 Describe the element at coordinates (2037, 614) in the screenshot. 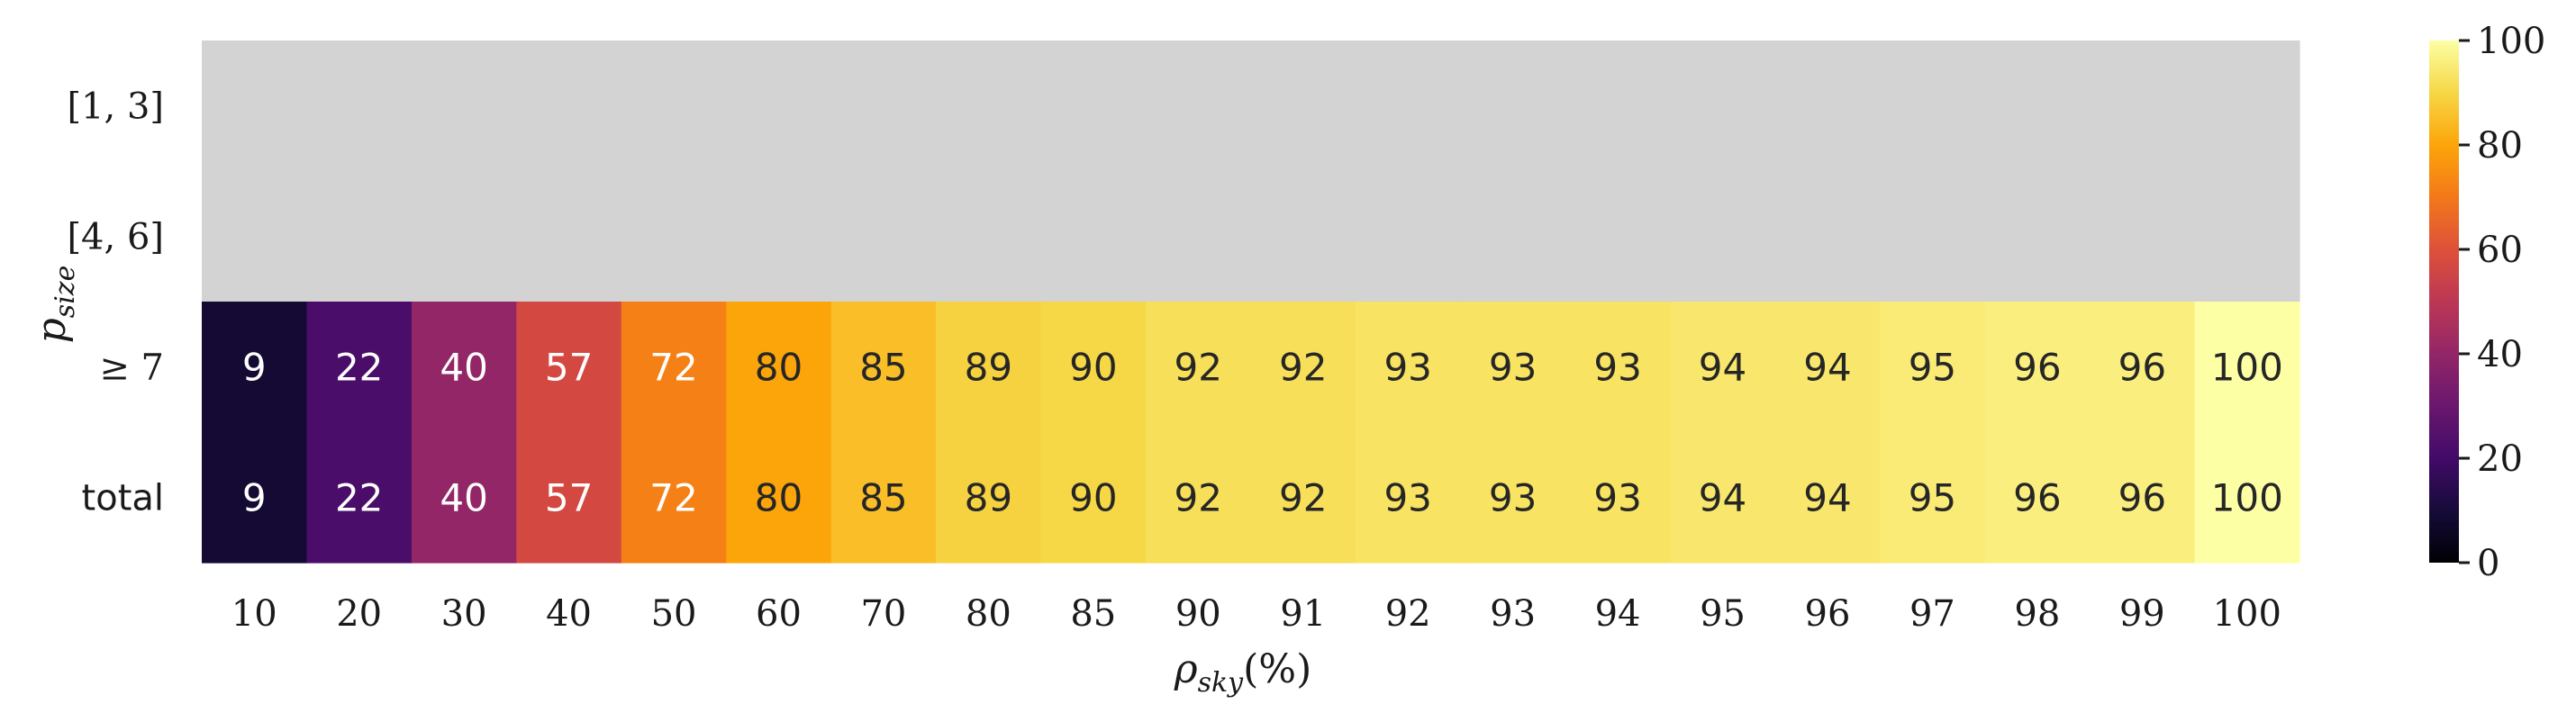

I see `x-tick-label: 98` at that location.